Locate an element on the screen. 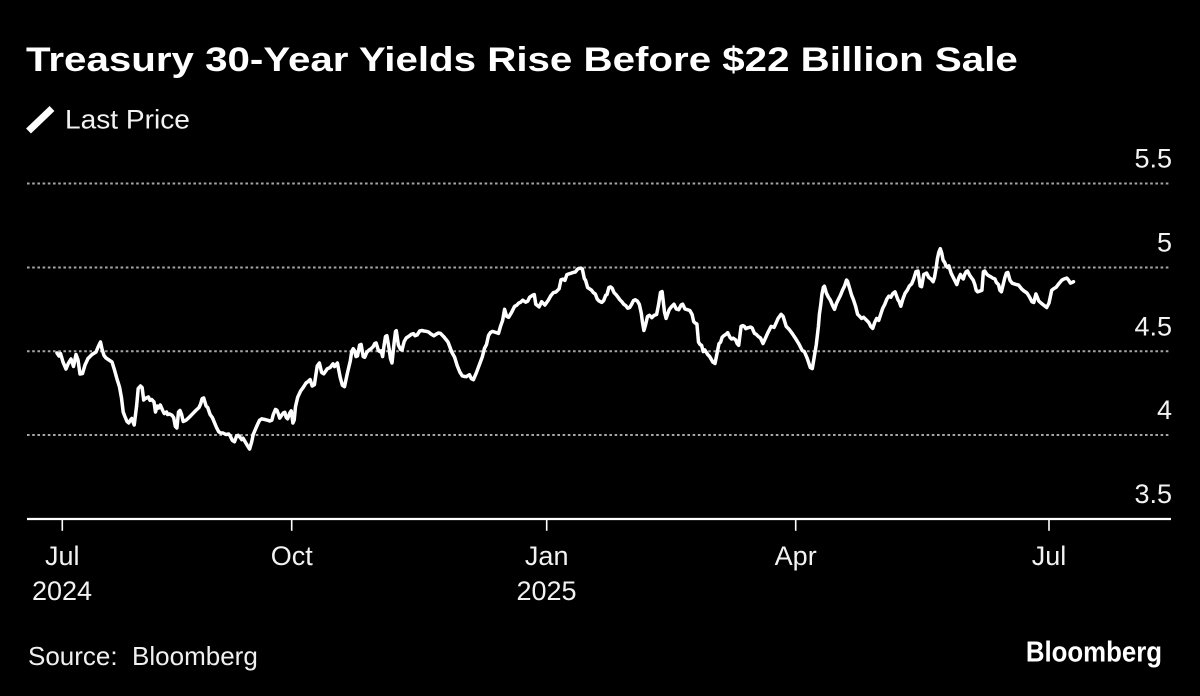 The height and width of the screenshot is (696, 1200). svg-text: 2024 is located at coordinates (62, 591).